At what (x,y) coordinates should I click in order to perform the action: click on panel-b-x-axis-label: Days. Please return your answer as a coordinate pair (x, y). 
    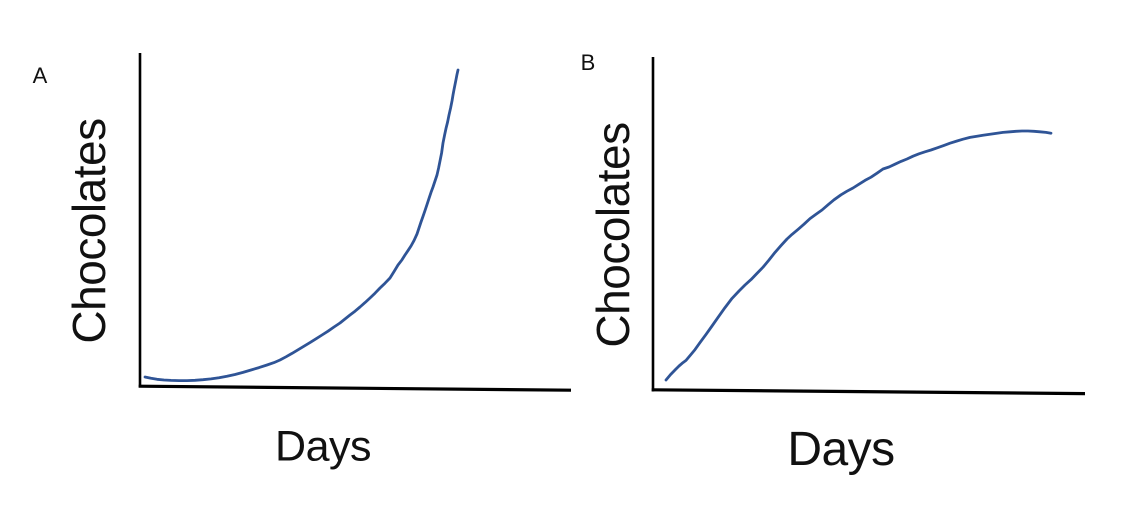
    Looking at the image, I should click on (841, 449).